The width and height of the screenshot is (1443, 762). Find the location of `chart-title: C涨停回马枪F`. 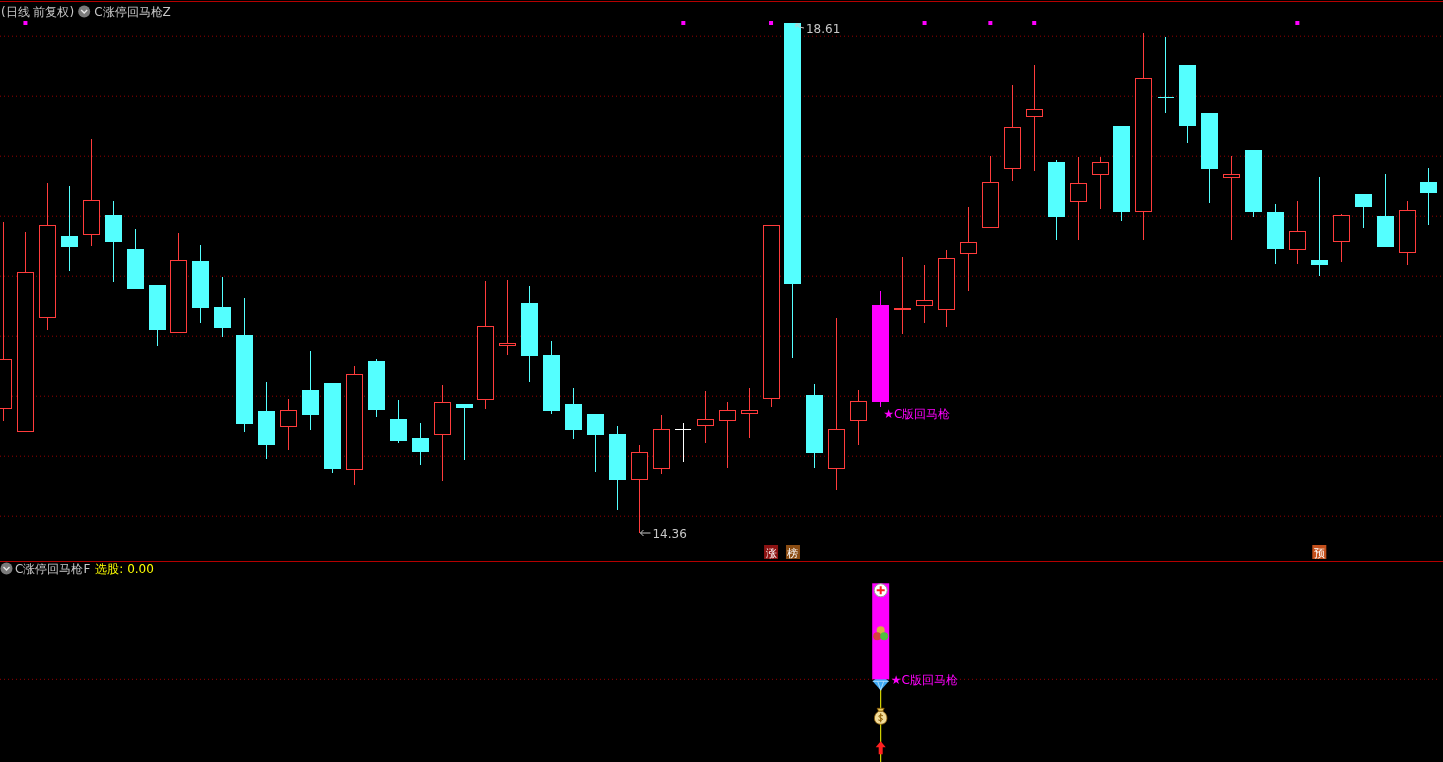

chart-title: C涨停回马枪F is located at coordinates (53, 569).